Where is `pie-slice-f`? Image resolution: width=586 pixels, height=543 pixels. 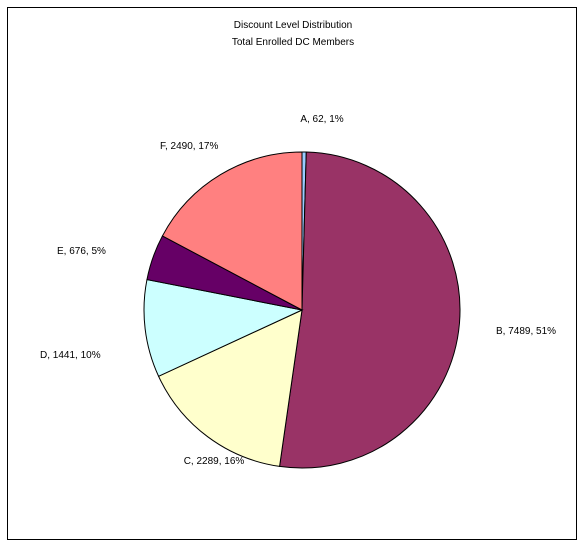 pie-slice-f is located at coordinates (232, 231).